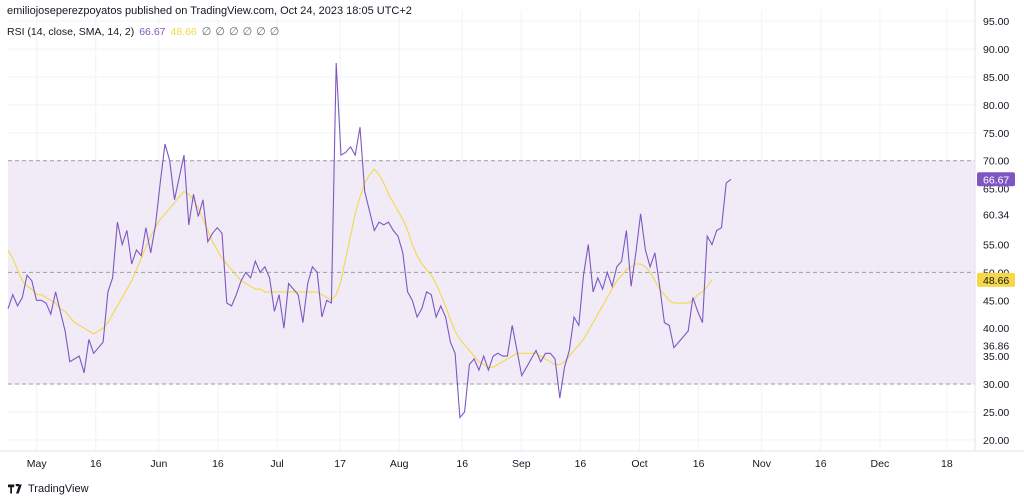  Describe the element at coordinates (639, 464) in the screenshot. I see `time-axis-tick-label: Oct` at that location.